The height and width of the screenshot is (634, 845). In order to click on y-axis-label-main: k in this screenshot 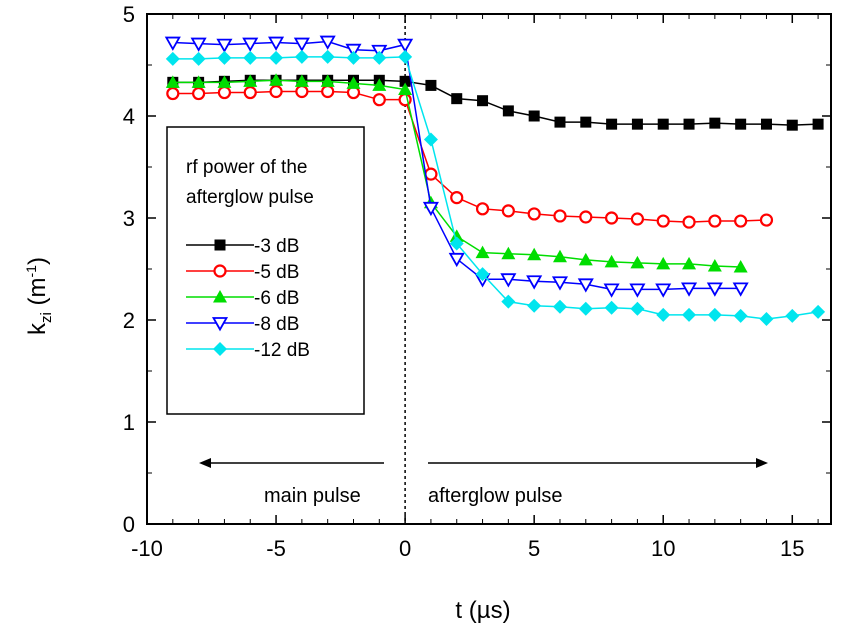, I will do `click(37, 328)`.